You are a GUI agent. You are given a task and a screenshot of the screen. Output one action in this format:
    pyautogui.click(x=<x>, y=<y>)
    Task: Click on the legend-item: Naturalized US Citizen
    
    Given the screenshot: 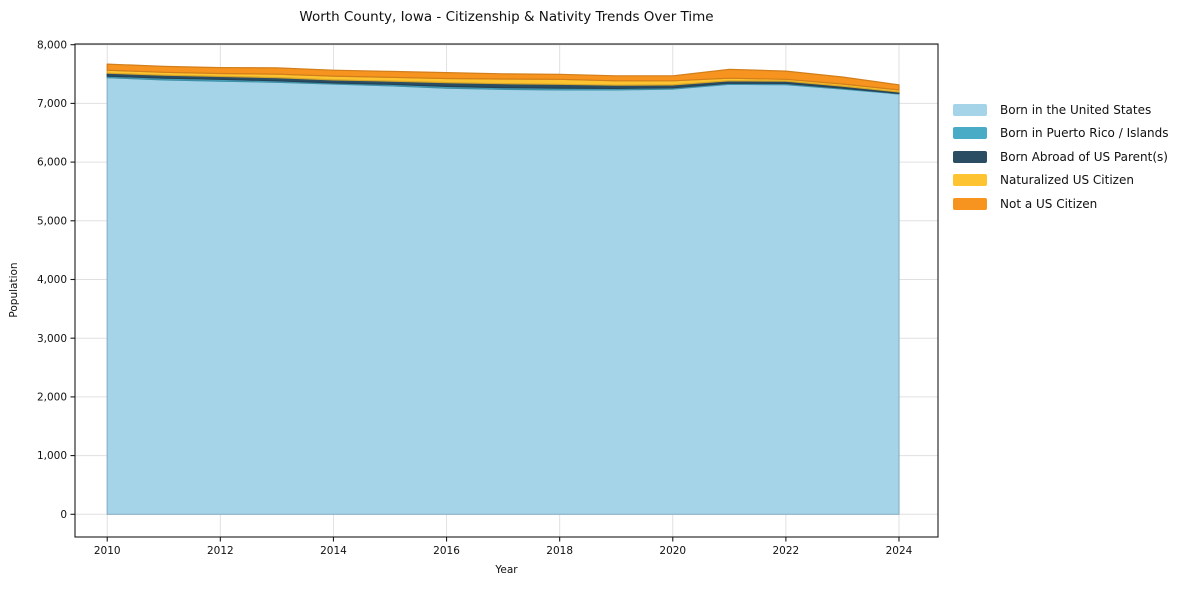 What is the action you would take?
    pyautogui.click(x=1061, y=180)
    